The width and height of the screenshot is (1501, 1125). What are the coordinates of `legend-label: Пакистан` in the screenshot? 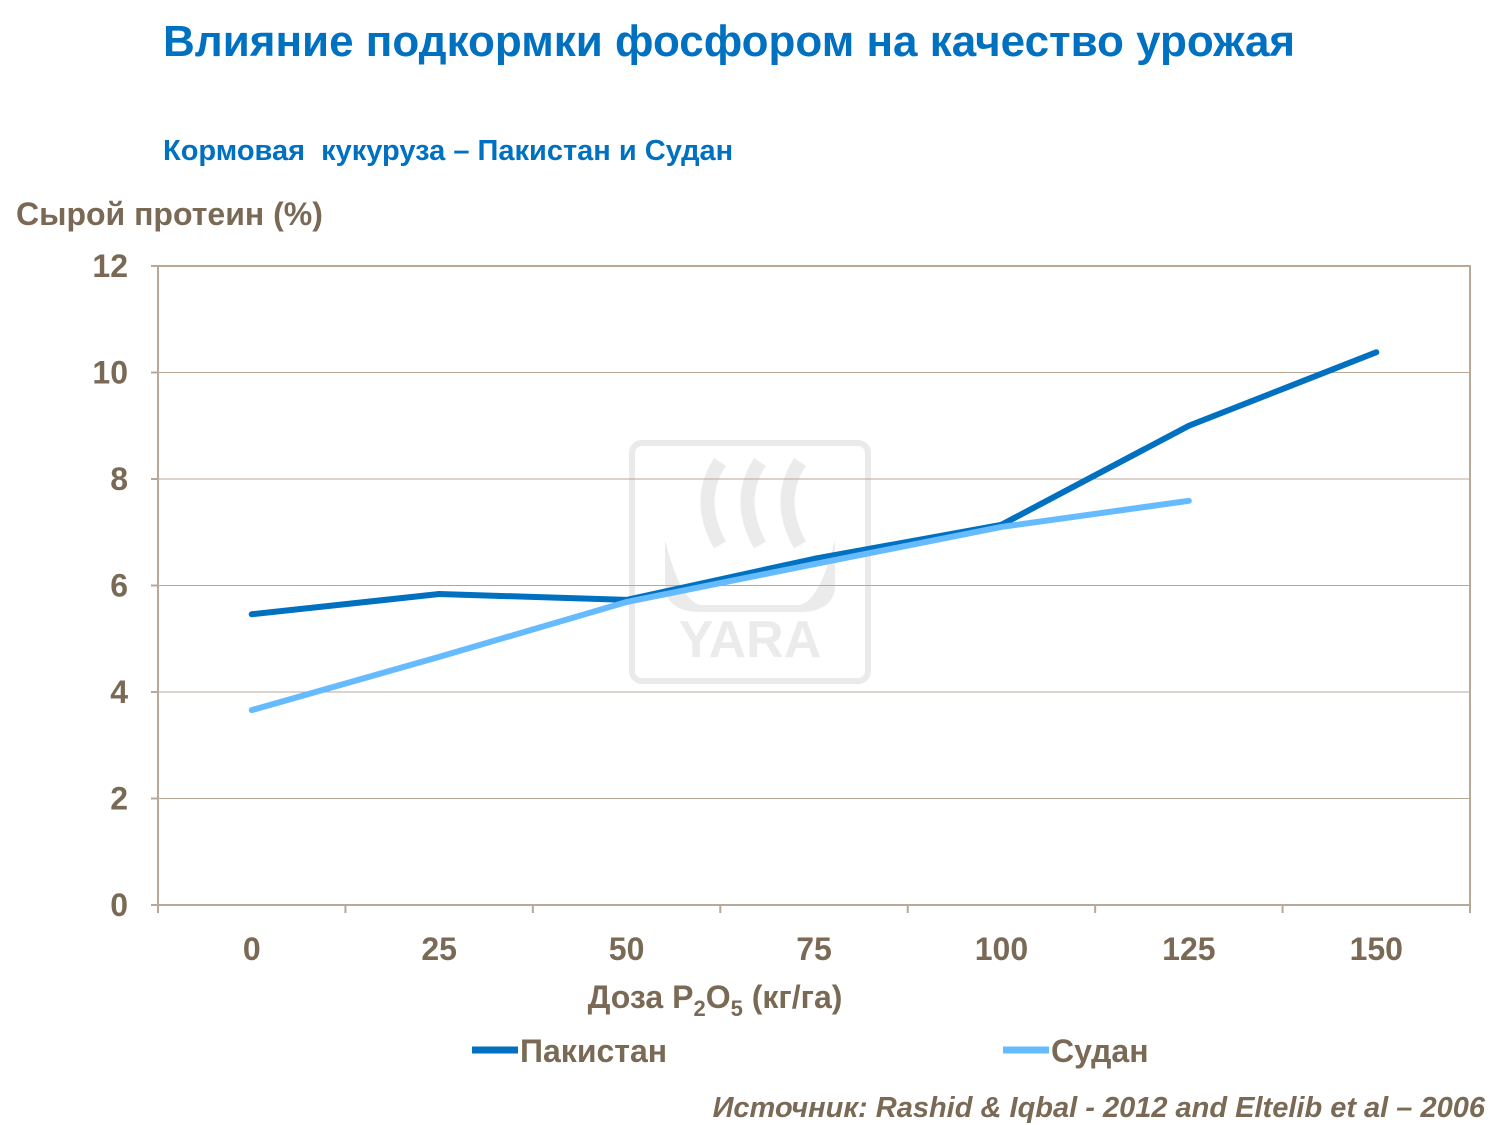 It's located at (593, 1051).